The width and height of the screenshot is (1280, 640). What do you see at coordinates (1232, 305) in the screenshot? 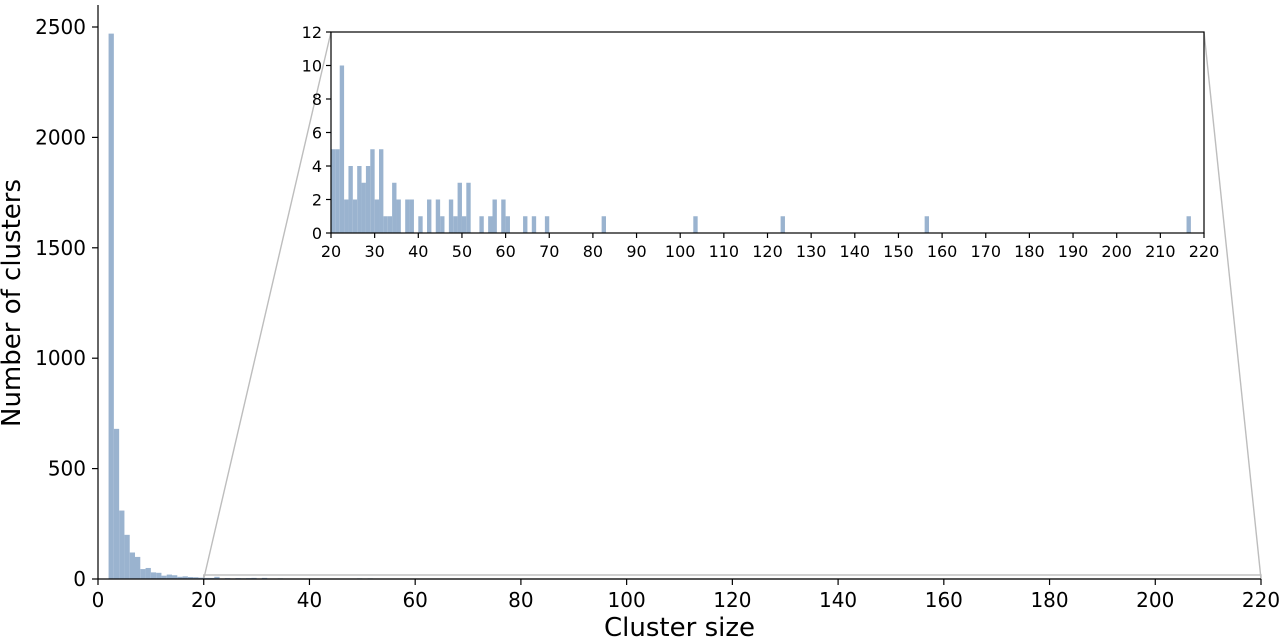
I see `zoom-connector-right` at bounding box center [1232, 305].